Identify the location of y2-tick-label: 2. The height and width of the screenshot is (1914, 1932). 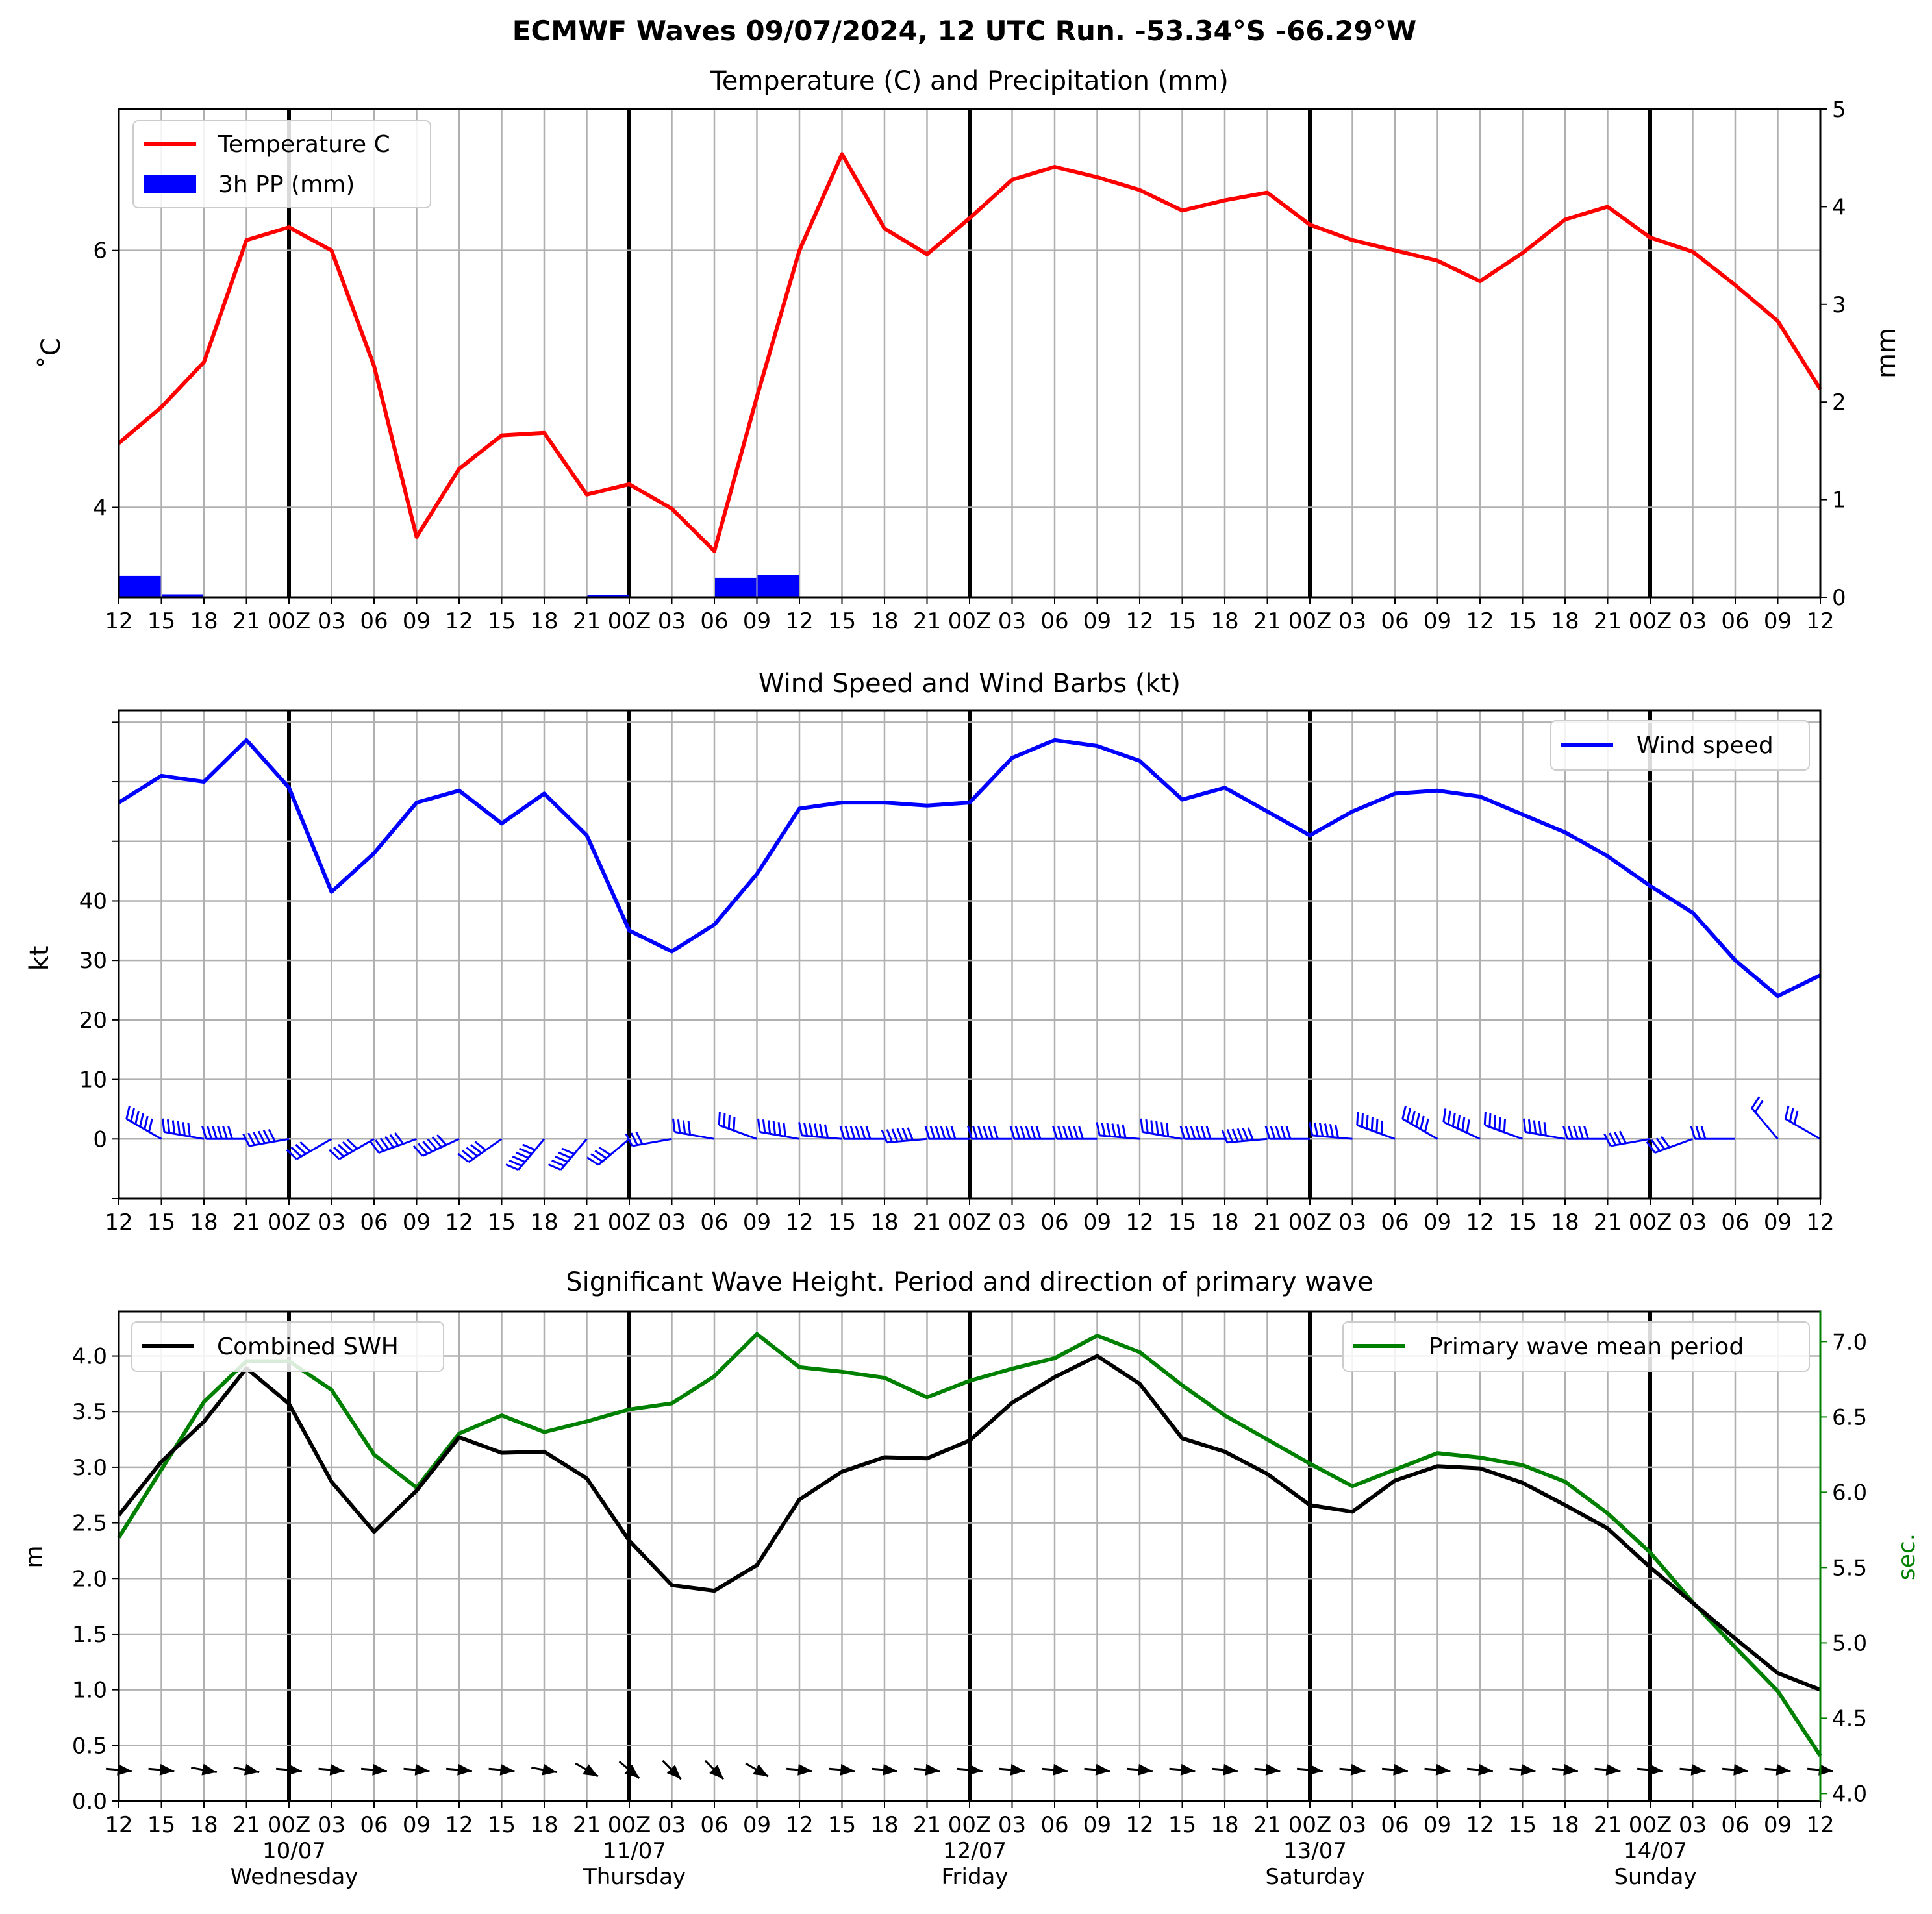
(1839, 403).